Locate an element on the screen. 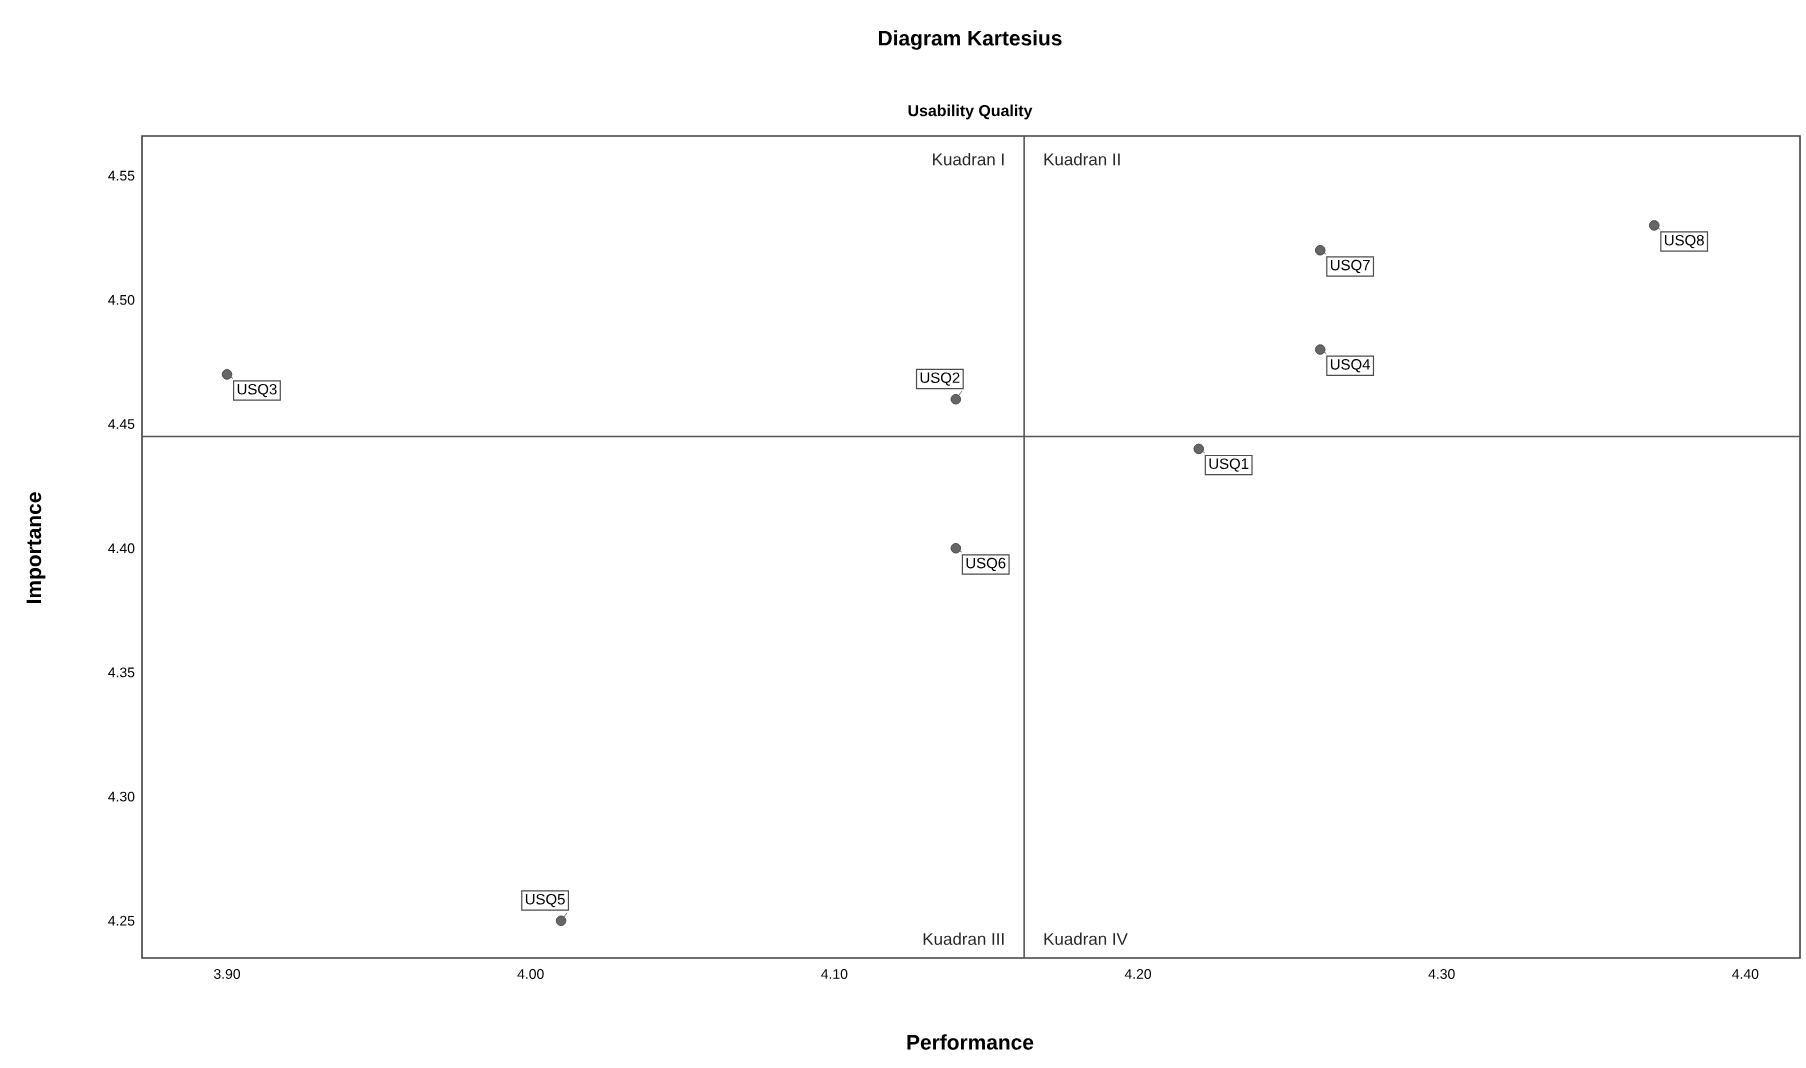 This screenshot has width=1806, height=1068. annotation: Kuadran III is located at coordinates (963, 938).